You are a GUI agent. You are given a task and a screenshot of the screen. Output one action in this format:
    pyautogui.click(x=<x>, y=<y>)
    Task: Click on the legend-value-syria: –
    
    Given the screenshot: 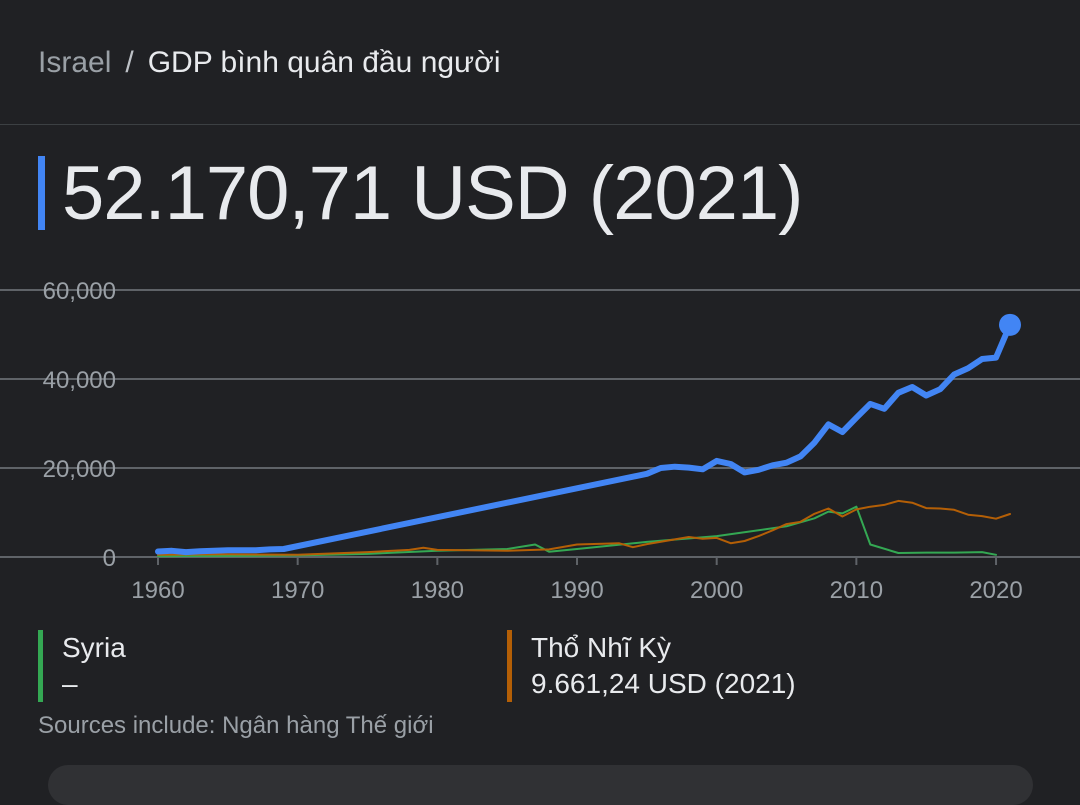 What is the action you would take?
    pyautogui.click(x=70, y=683)
    